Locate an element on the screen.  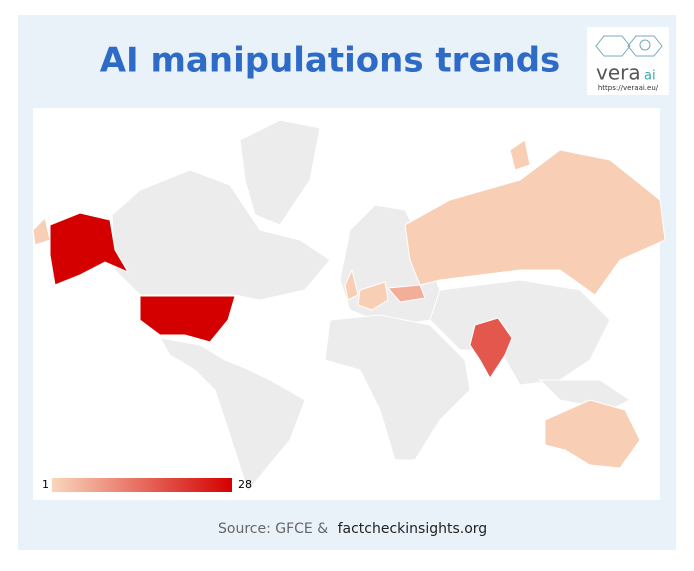
logo-name: vera is located at coordinates (618, 73).